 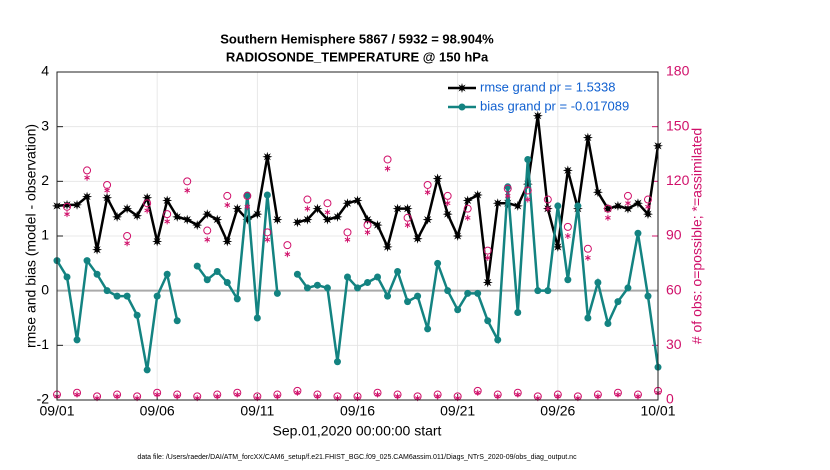 What do you see at coordinates (670, 399) in the screenshot?
I see `y2-tick-label: 0` at bounding box center [670, 399].